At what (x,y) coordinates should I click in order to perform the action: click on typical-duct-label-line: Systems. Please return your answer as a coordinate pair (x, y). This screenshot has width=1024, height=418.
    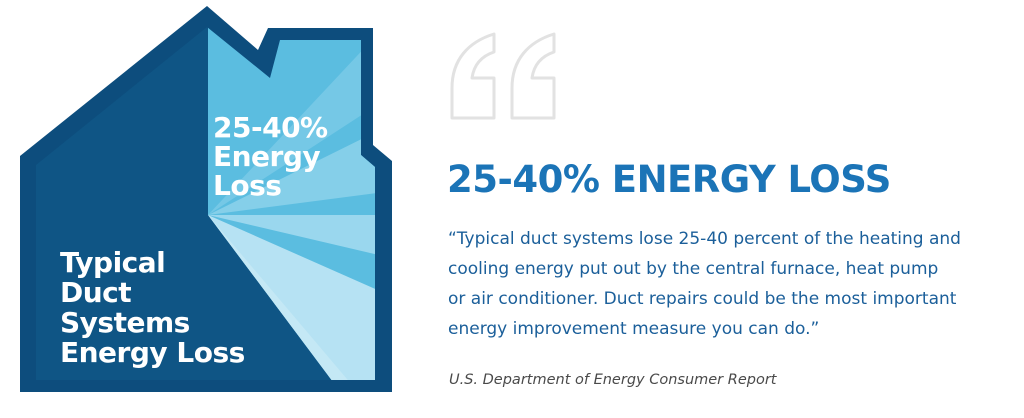
    Looking at the image, I should click on (125, 322).